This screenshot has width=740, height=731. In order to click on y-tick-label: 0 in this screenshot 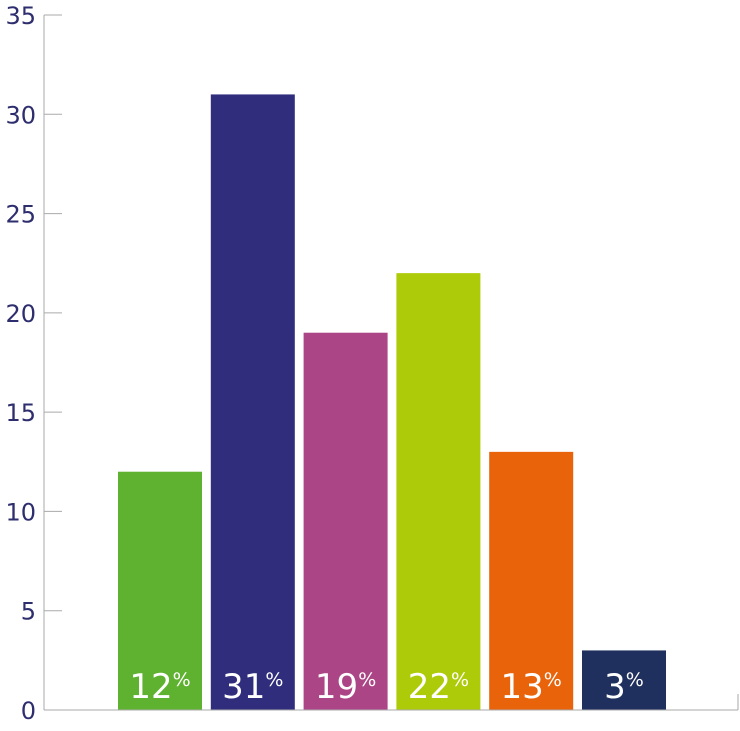, I will do `click(28, 711)`.